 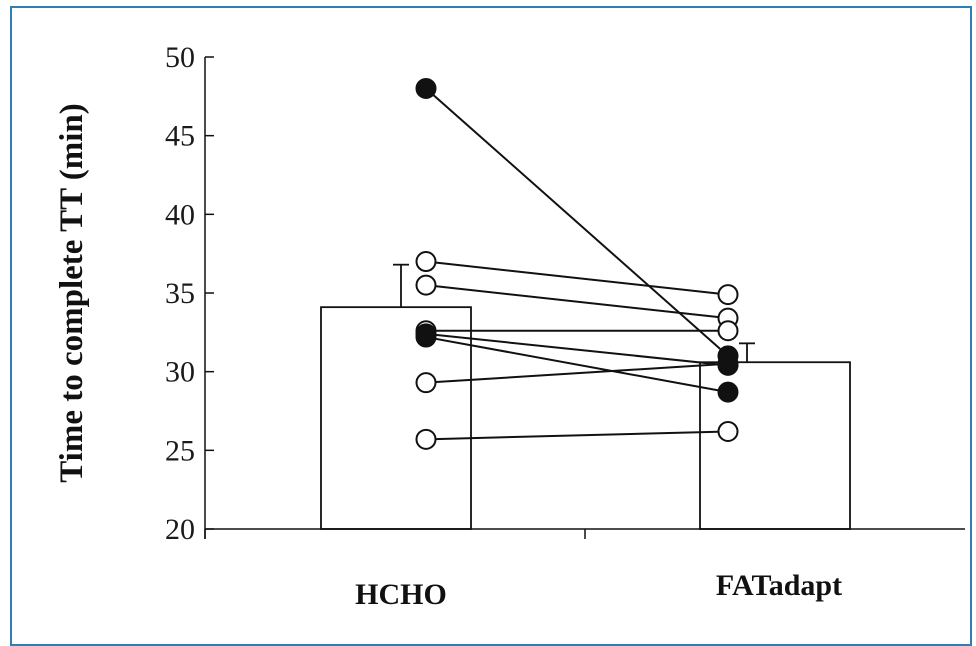 I want to click on subject-2-point-fatadapt, so click(x=728, y=294).